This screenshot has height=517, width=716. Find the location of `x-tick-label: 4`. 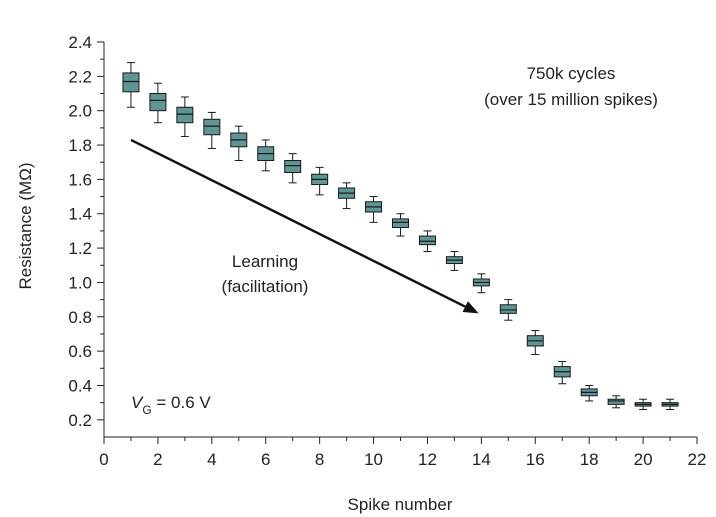

x-tick-label: 4 is located at coordinates (211, 459).